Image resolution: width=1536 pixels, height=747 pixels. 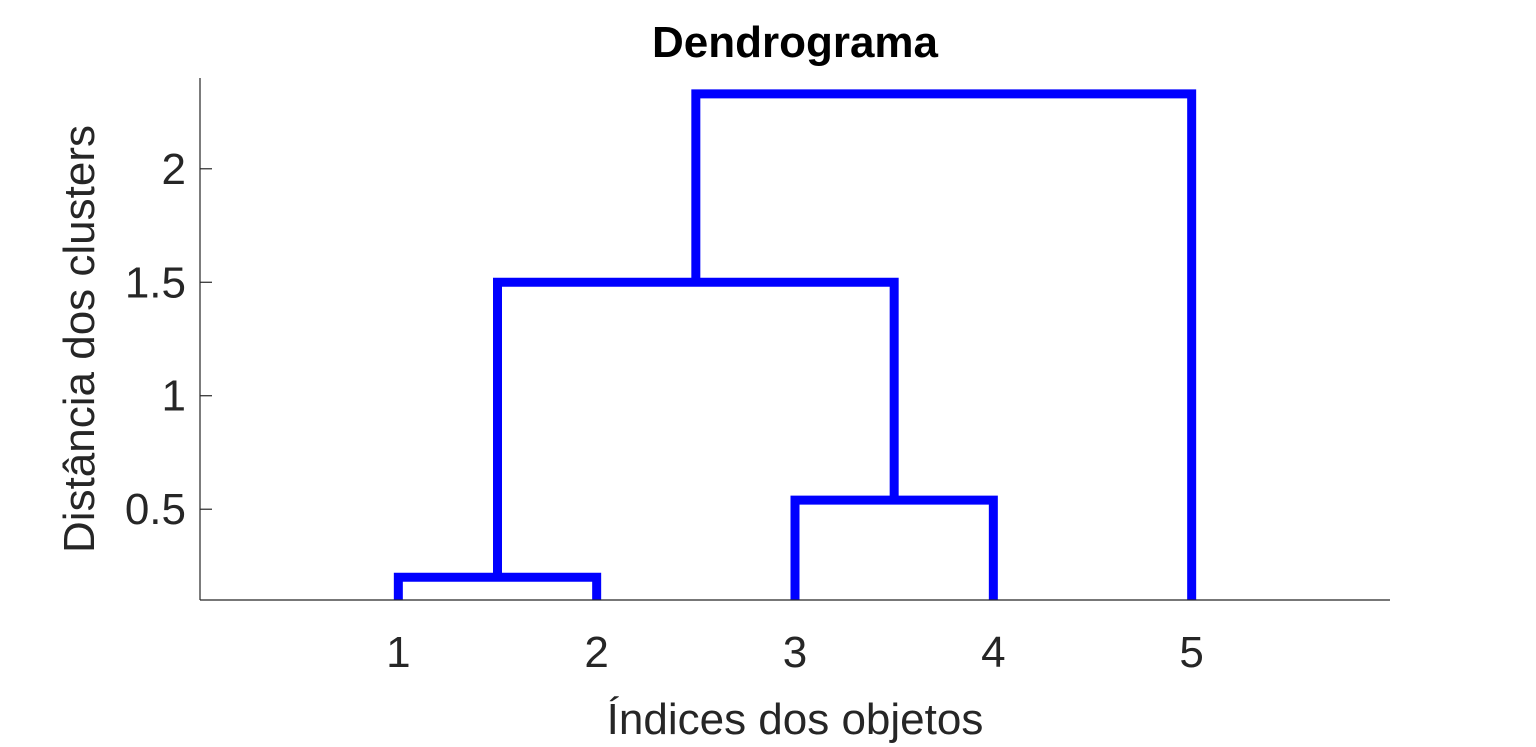 What do you see at coordinates (1191, 652) in the screenshot?
I see `x-tick-label: 5` at bounding box center [1191, 652].